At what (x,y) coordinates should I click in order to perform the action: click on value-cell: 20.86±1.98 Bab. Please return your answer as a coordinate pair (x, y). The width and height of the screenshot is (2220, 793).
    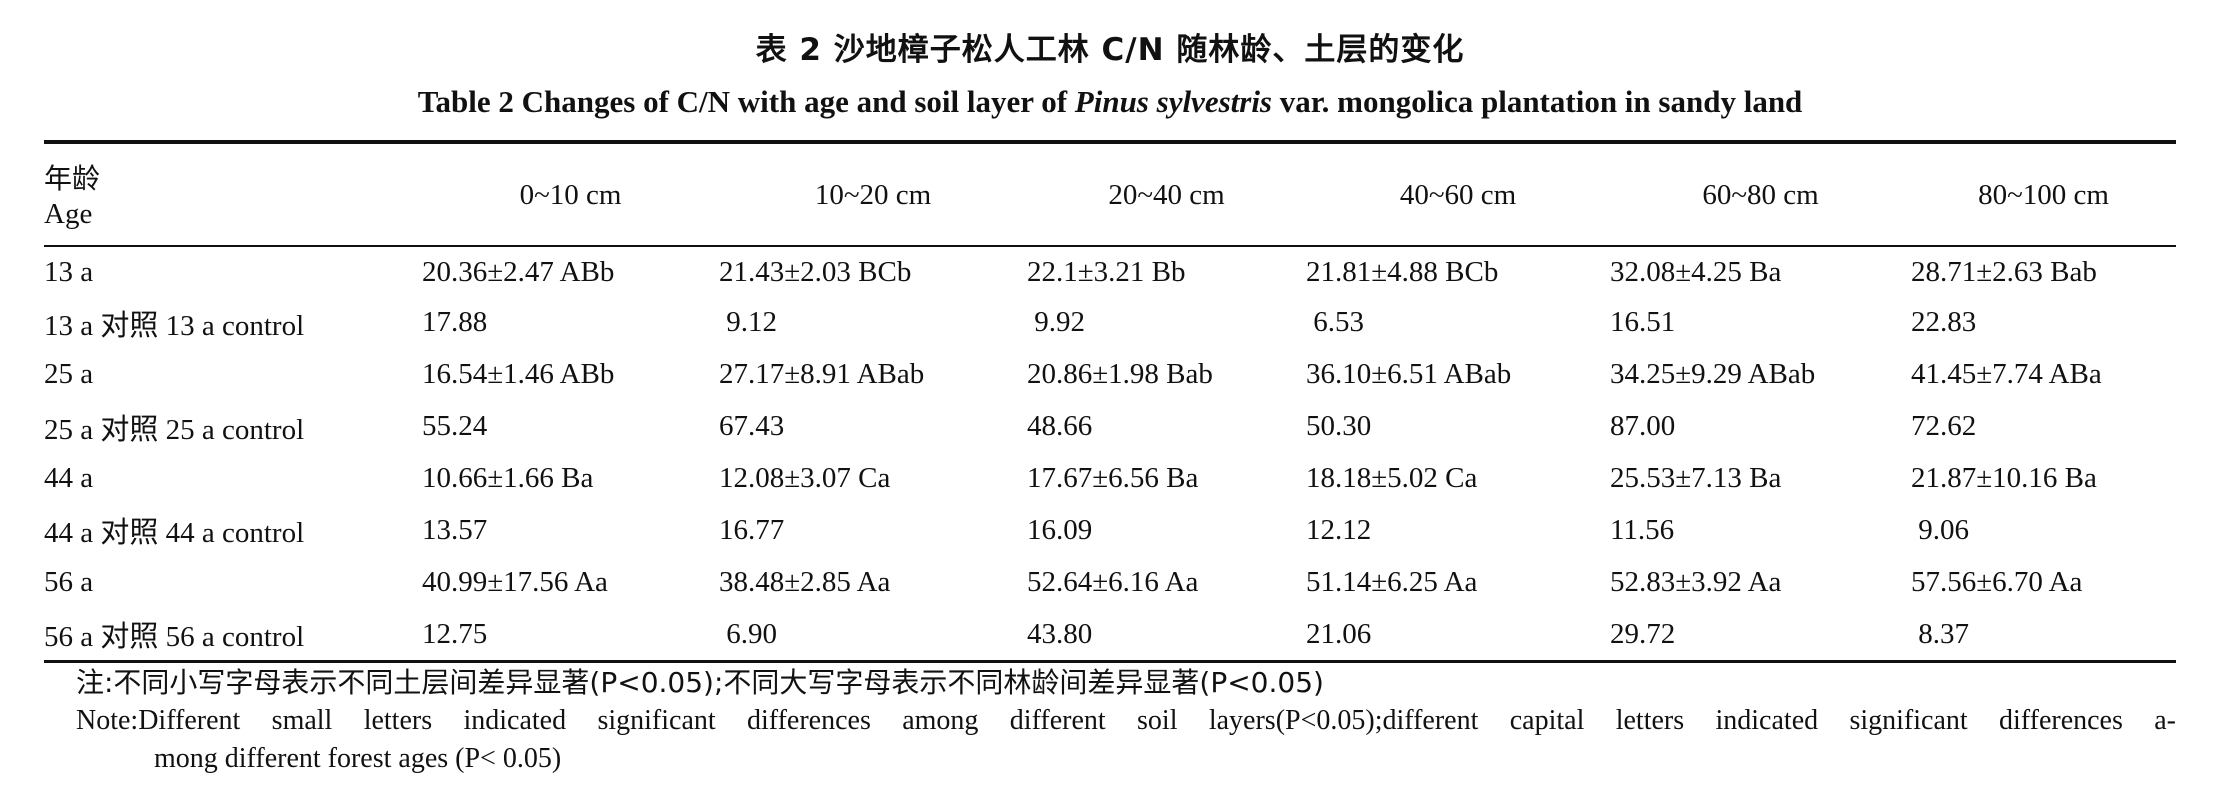
    Looking at the image, I should click on (1120, 374).